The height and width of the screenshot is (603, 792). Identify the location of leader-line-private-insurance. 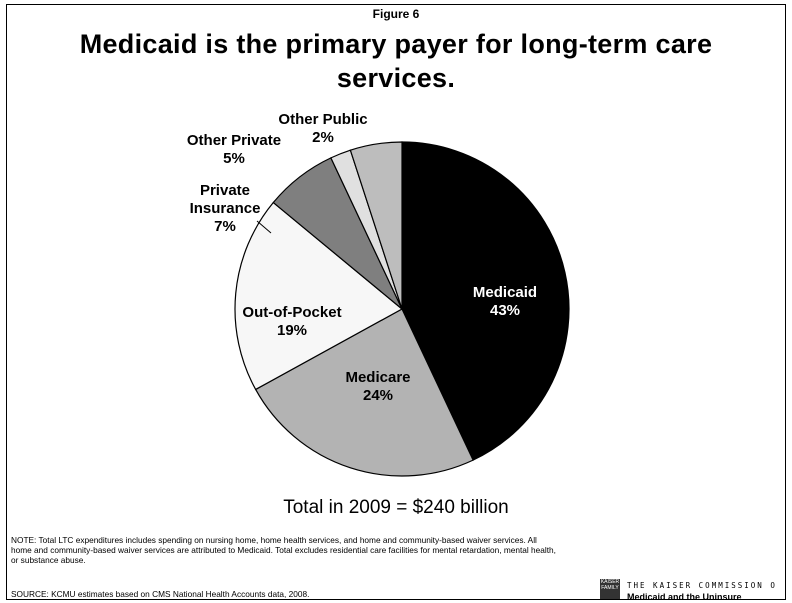
(264, 227).